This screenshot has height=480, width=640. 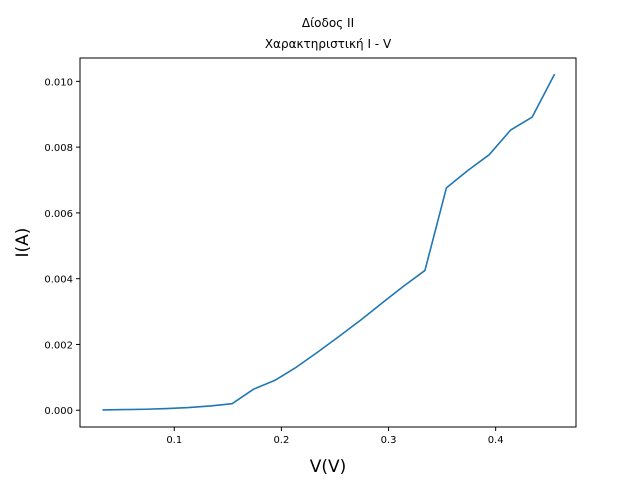 What do you see at coordinates (58, 214) in the screenshot?
I see `y-tick-label: 0.006` at bounding box center [58, 214].